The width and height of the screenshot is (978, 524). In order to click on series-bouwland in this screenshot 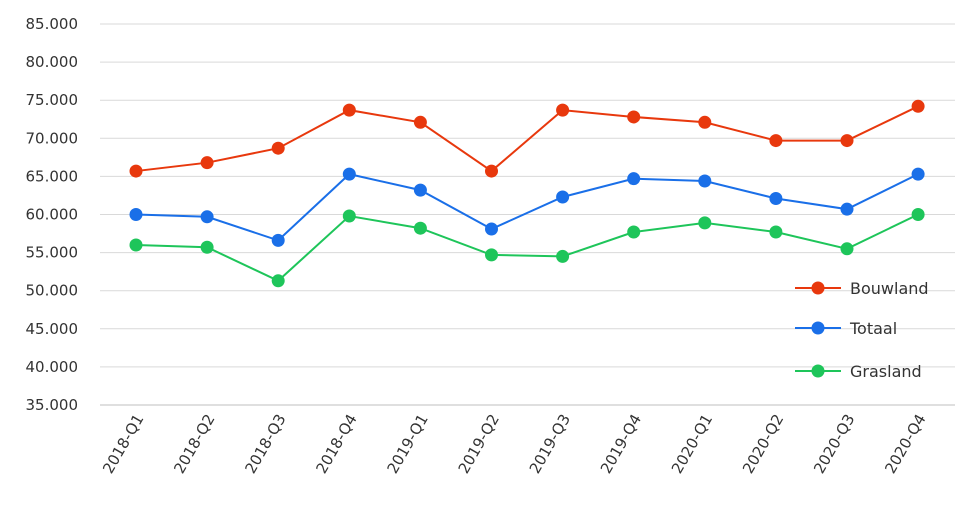, I will do `click(527, 138)`.